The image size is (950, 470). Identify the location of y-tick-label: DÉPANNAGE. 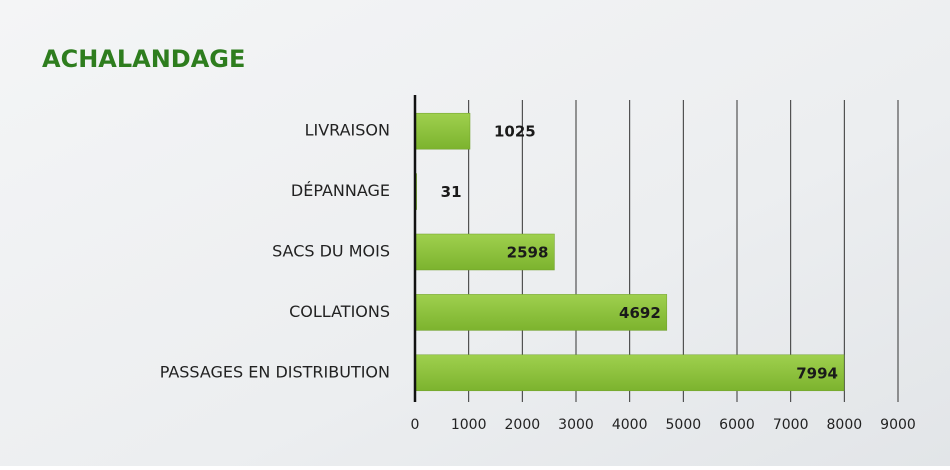
(340, 190).